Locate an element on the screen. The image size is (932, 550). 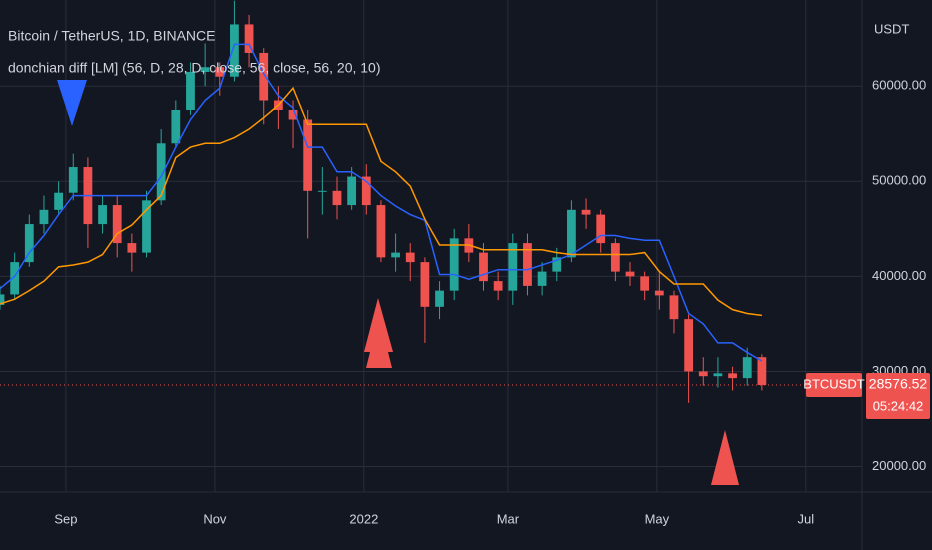
price-tags: BTCUSDT 28576.52 05:24:42 is located at coordinates (465, 395).